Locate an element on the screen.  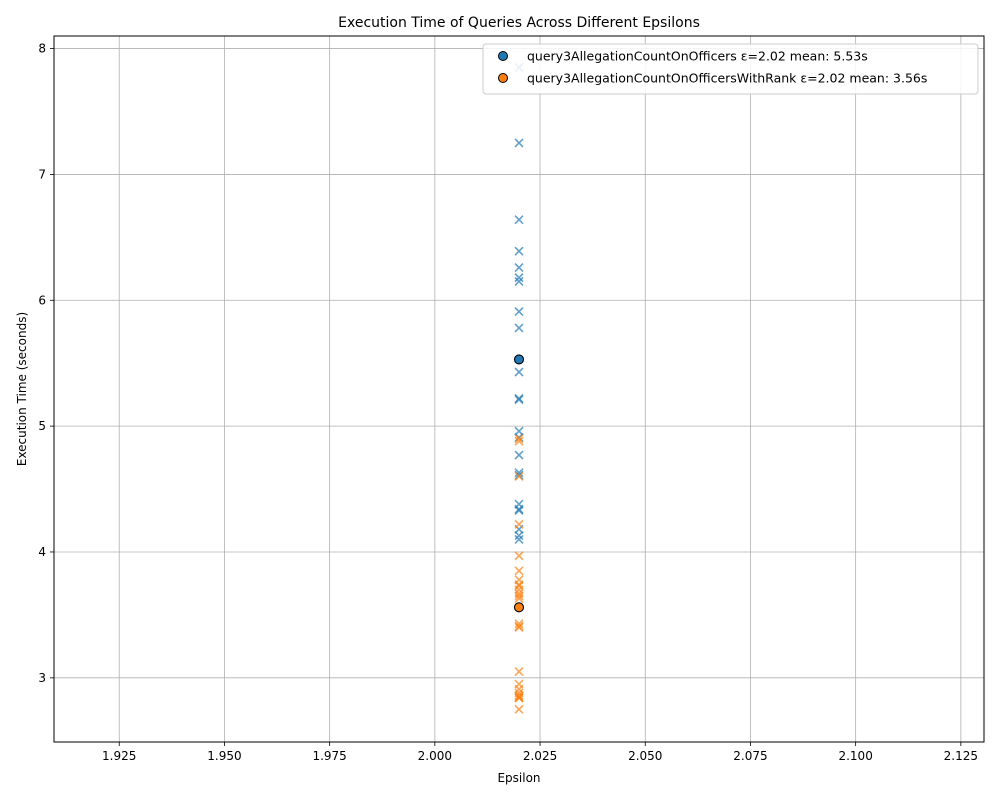
legend-box is located at coordinates (730, 69).